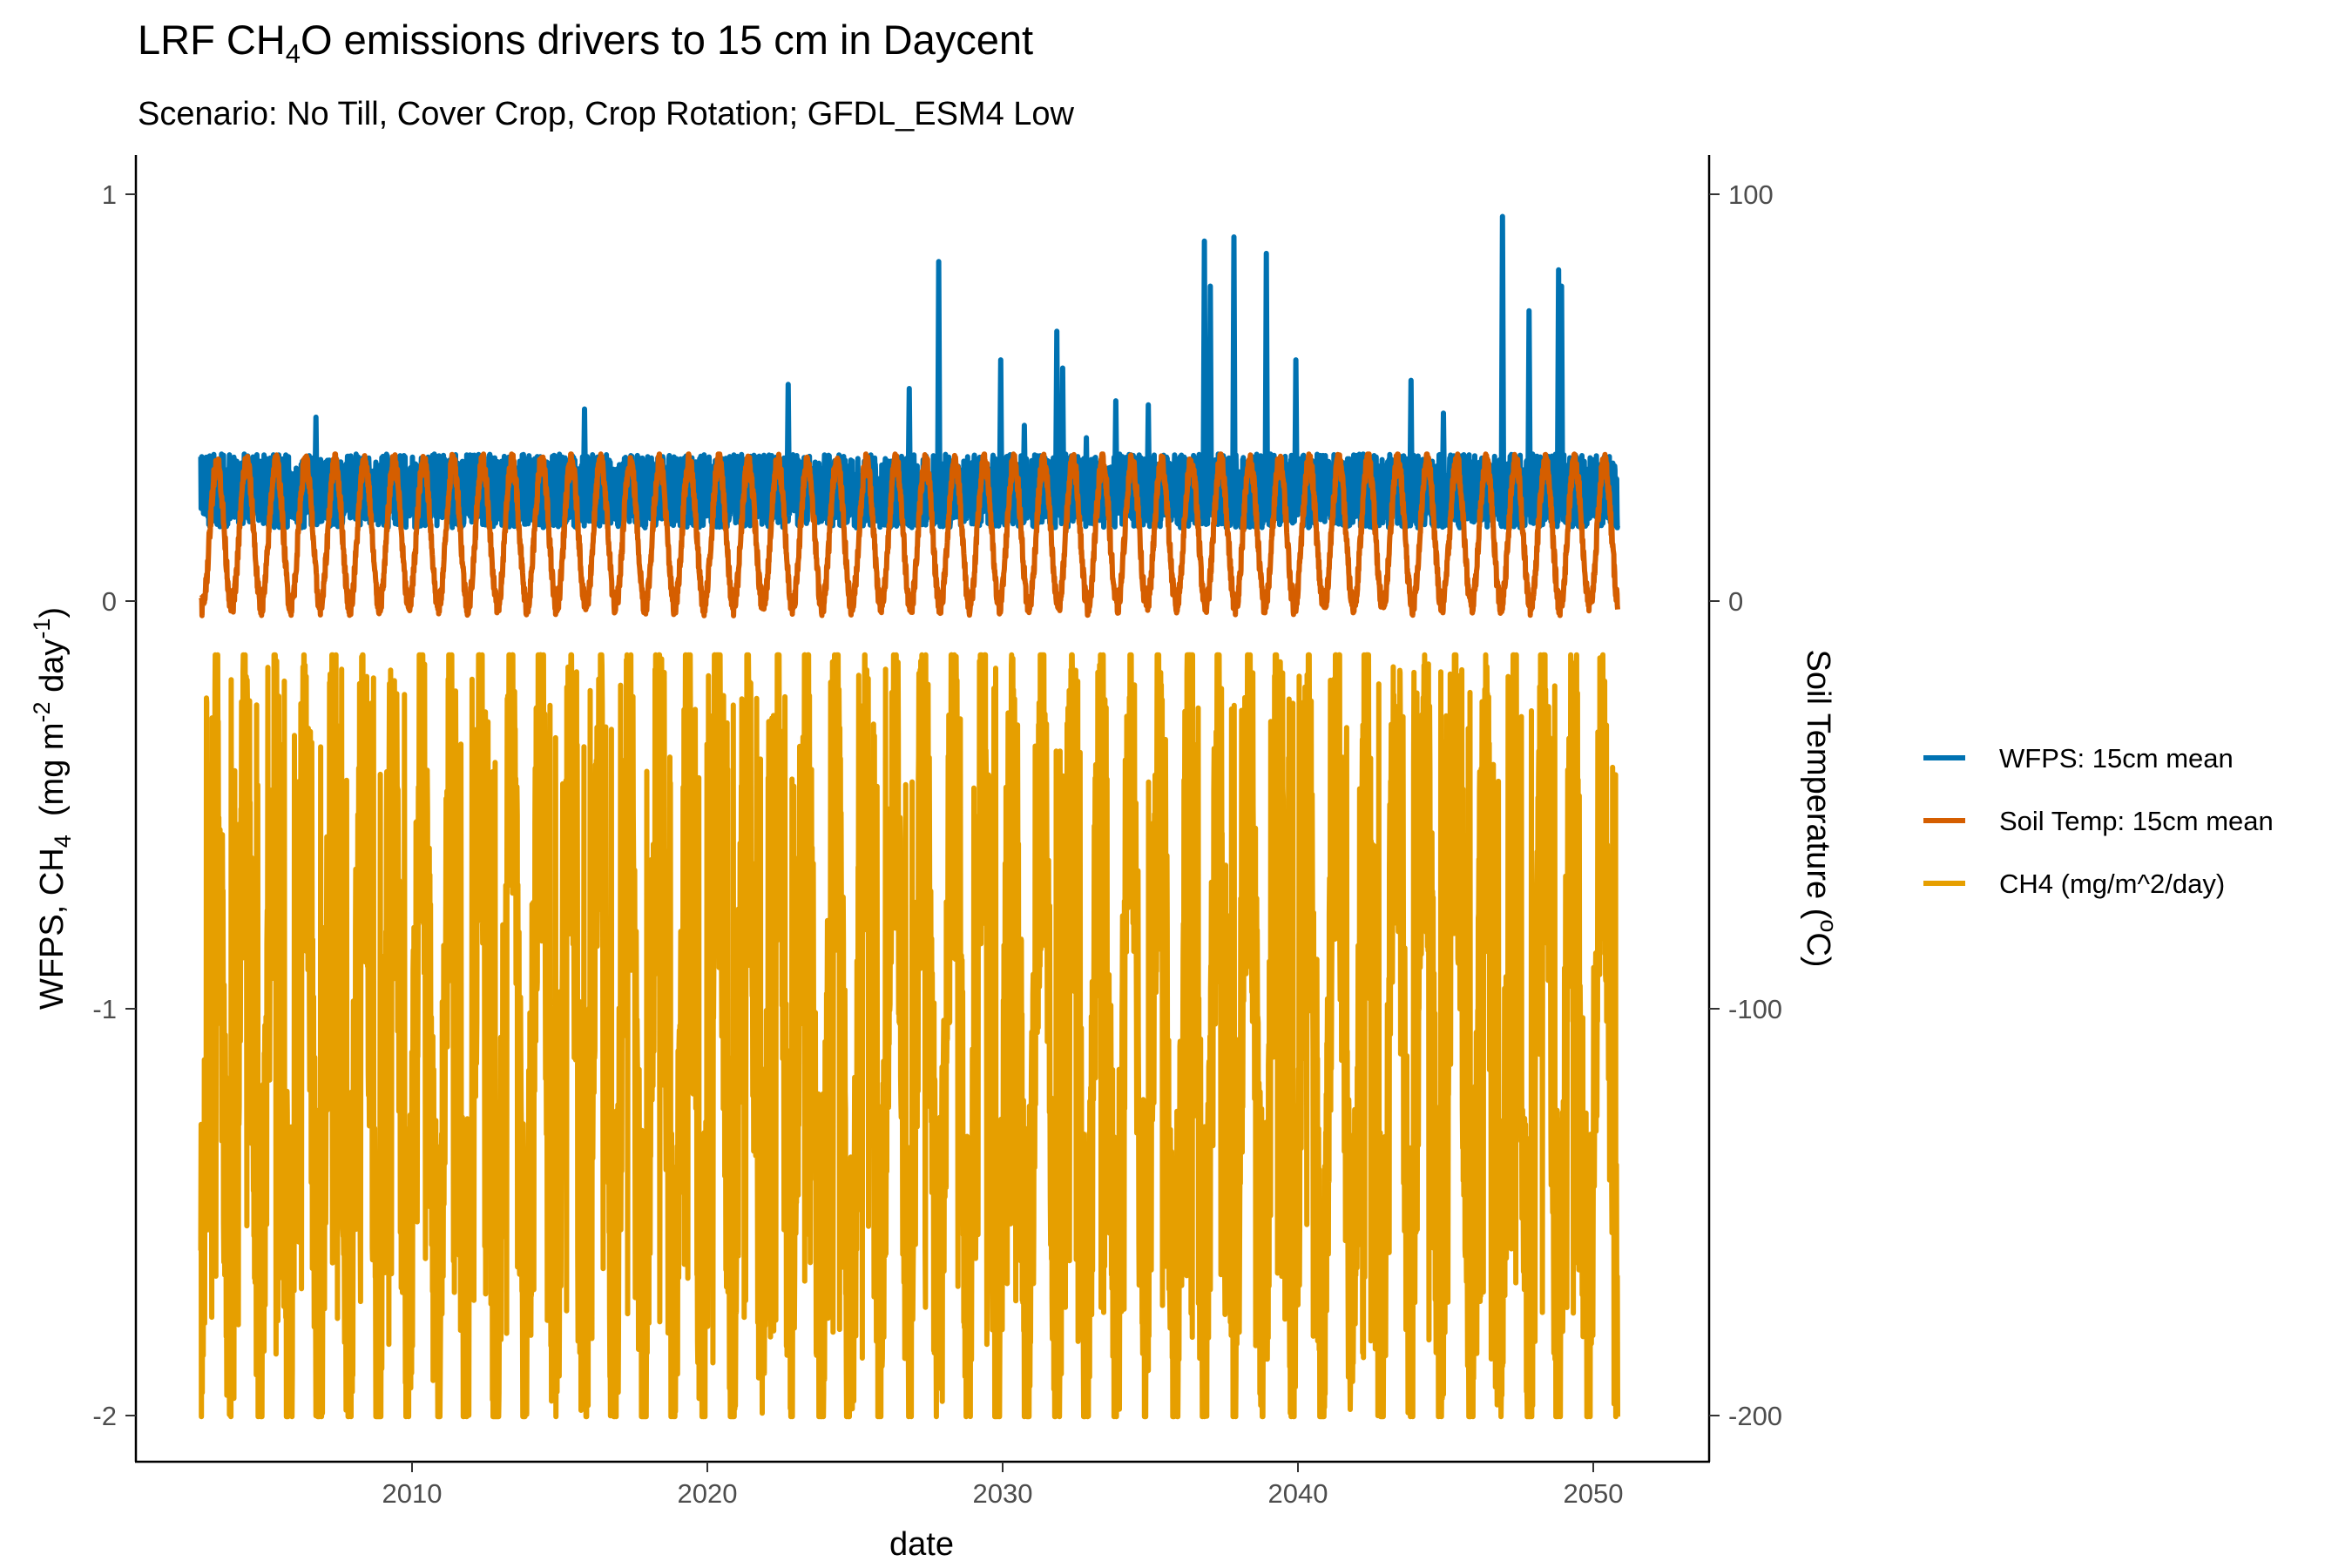  Describe the element at coordinates (921, 1545) in the screenshot. I see `x-axis-title: date` at that location.